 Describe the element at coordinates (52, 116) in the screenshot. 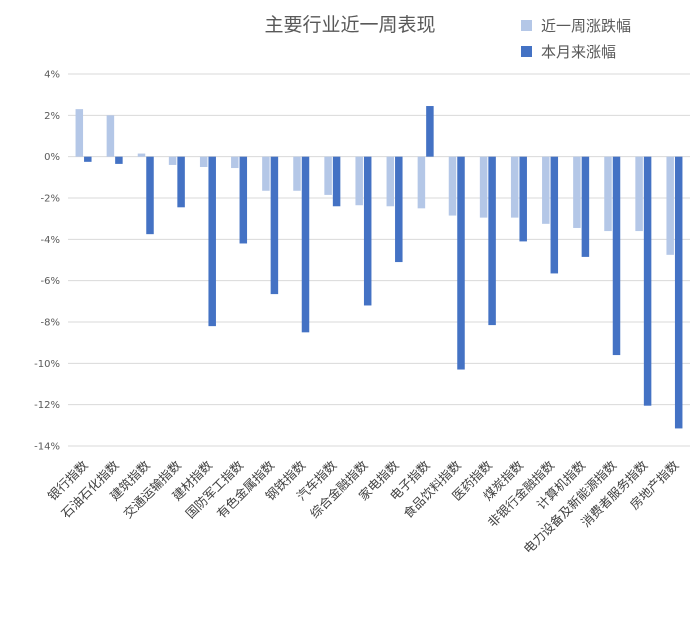

I see `y-tick-label: 2%` at that location.